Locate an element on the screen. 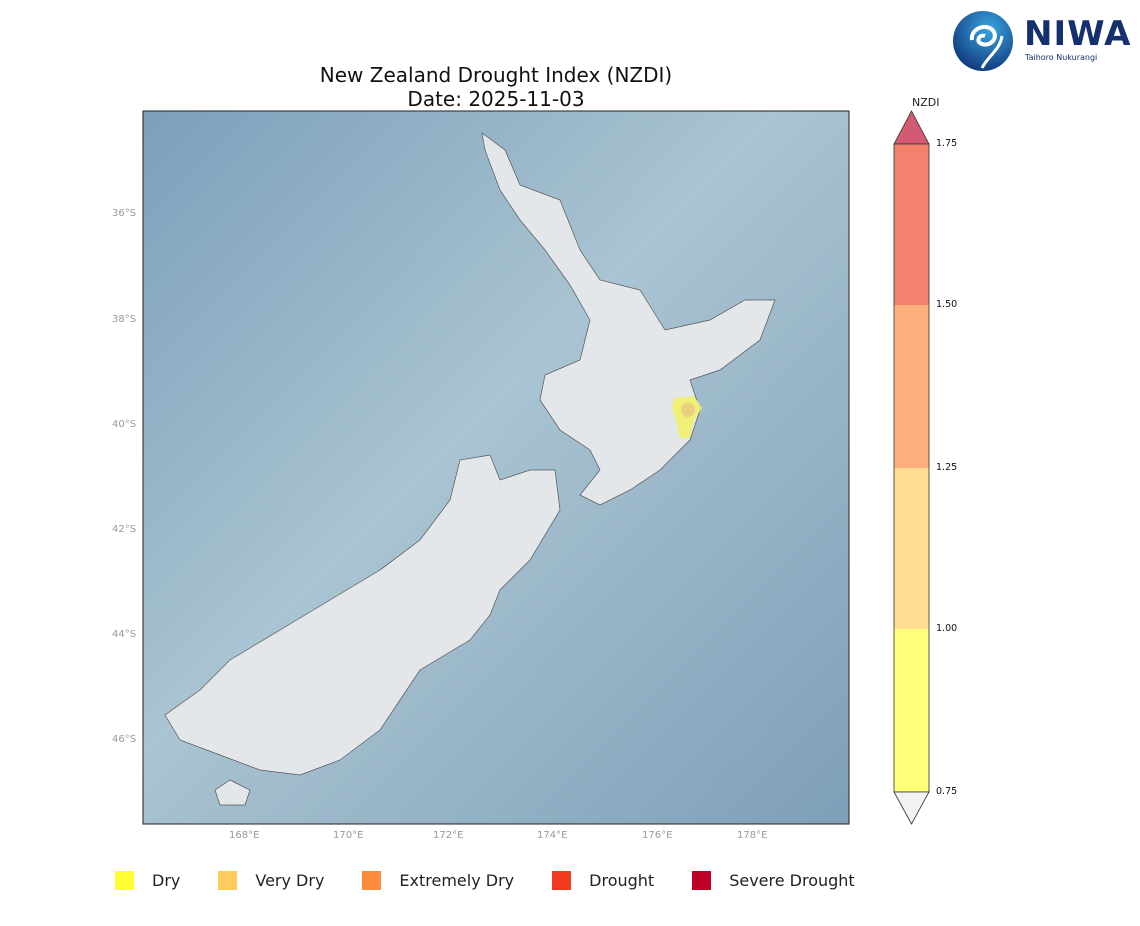 The width and height of the screenshot is (1140, 926). colorbar-tick: 1.75 is located at coordinates (947, 143).